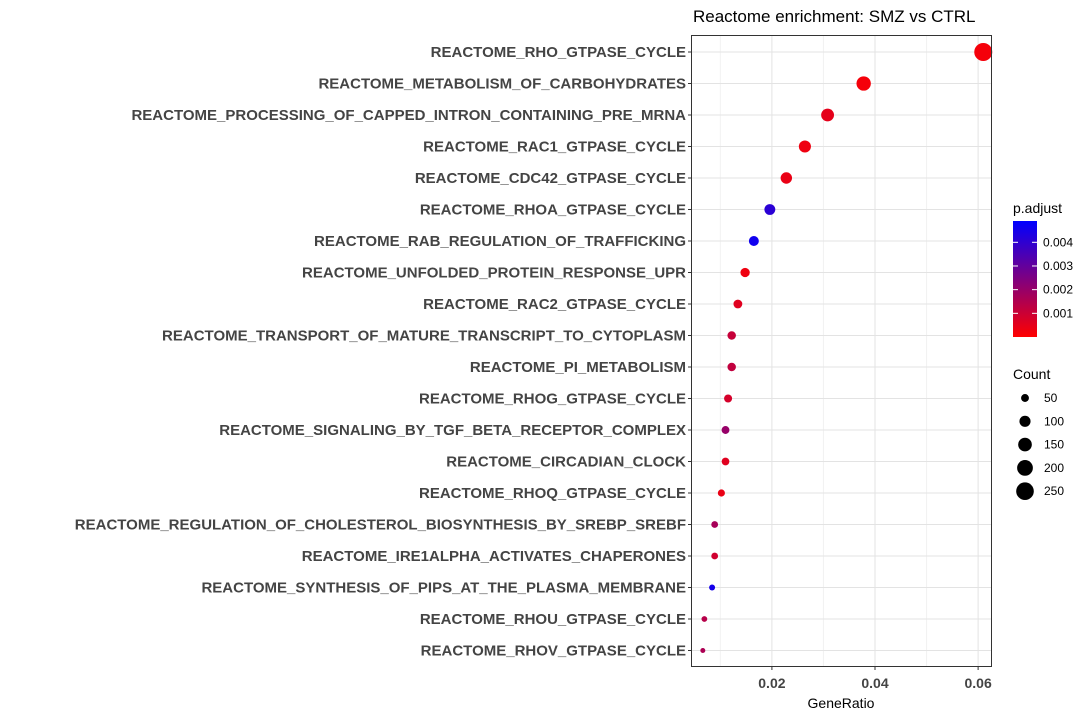 Image resolution: width=1090 pixels, height=717 pixels. I want to click on category-label: REACTOME_RHOG_GTPASE_CYCLE, so click(552, 399).